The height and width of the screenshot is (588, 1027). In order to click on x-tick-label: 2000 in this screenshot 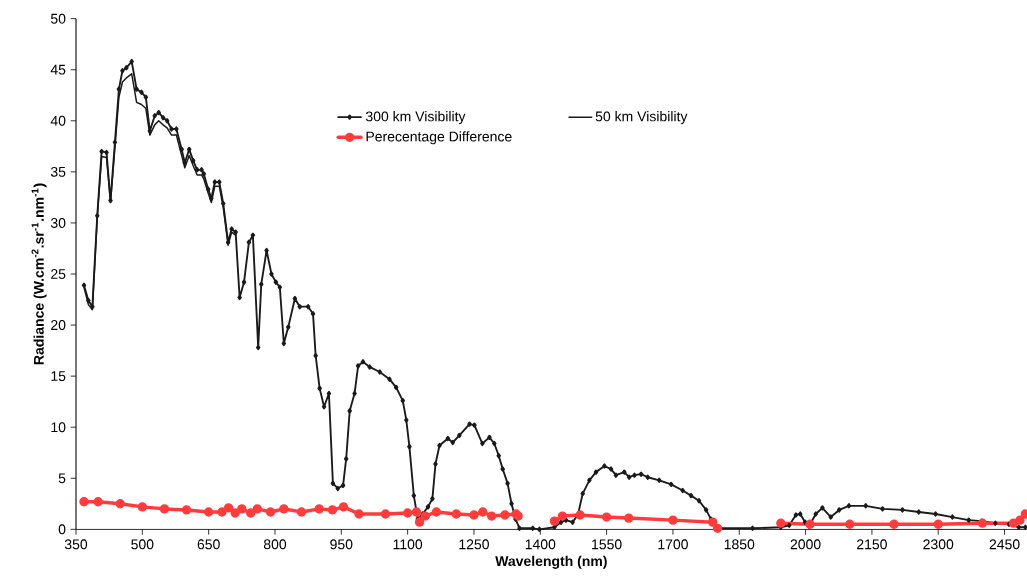, I will do `click(805, 544)`.